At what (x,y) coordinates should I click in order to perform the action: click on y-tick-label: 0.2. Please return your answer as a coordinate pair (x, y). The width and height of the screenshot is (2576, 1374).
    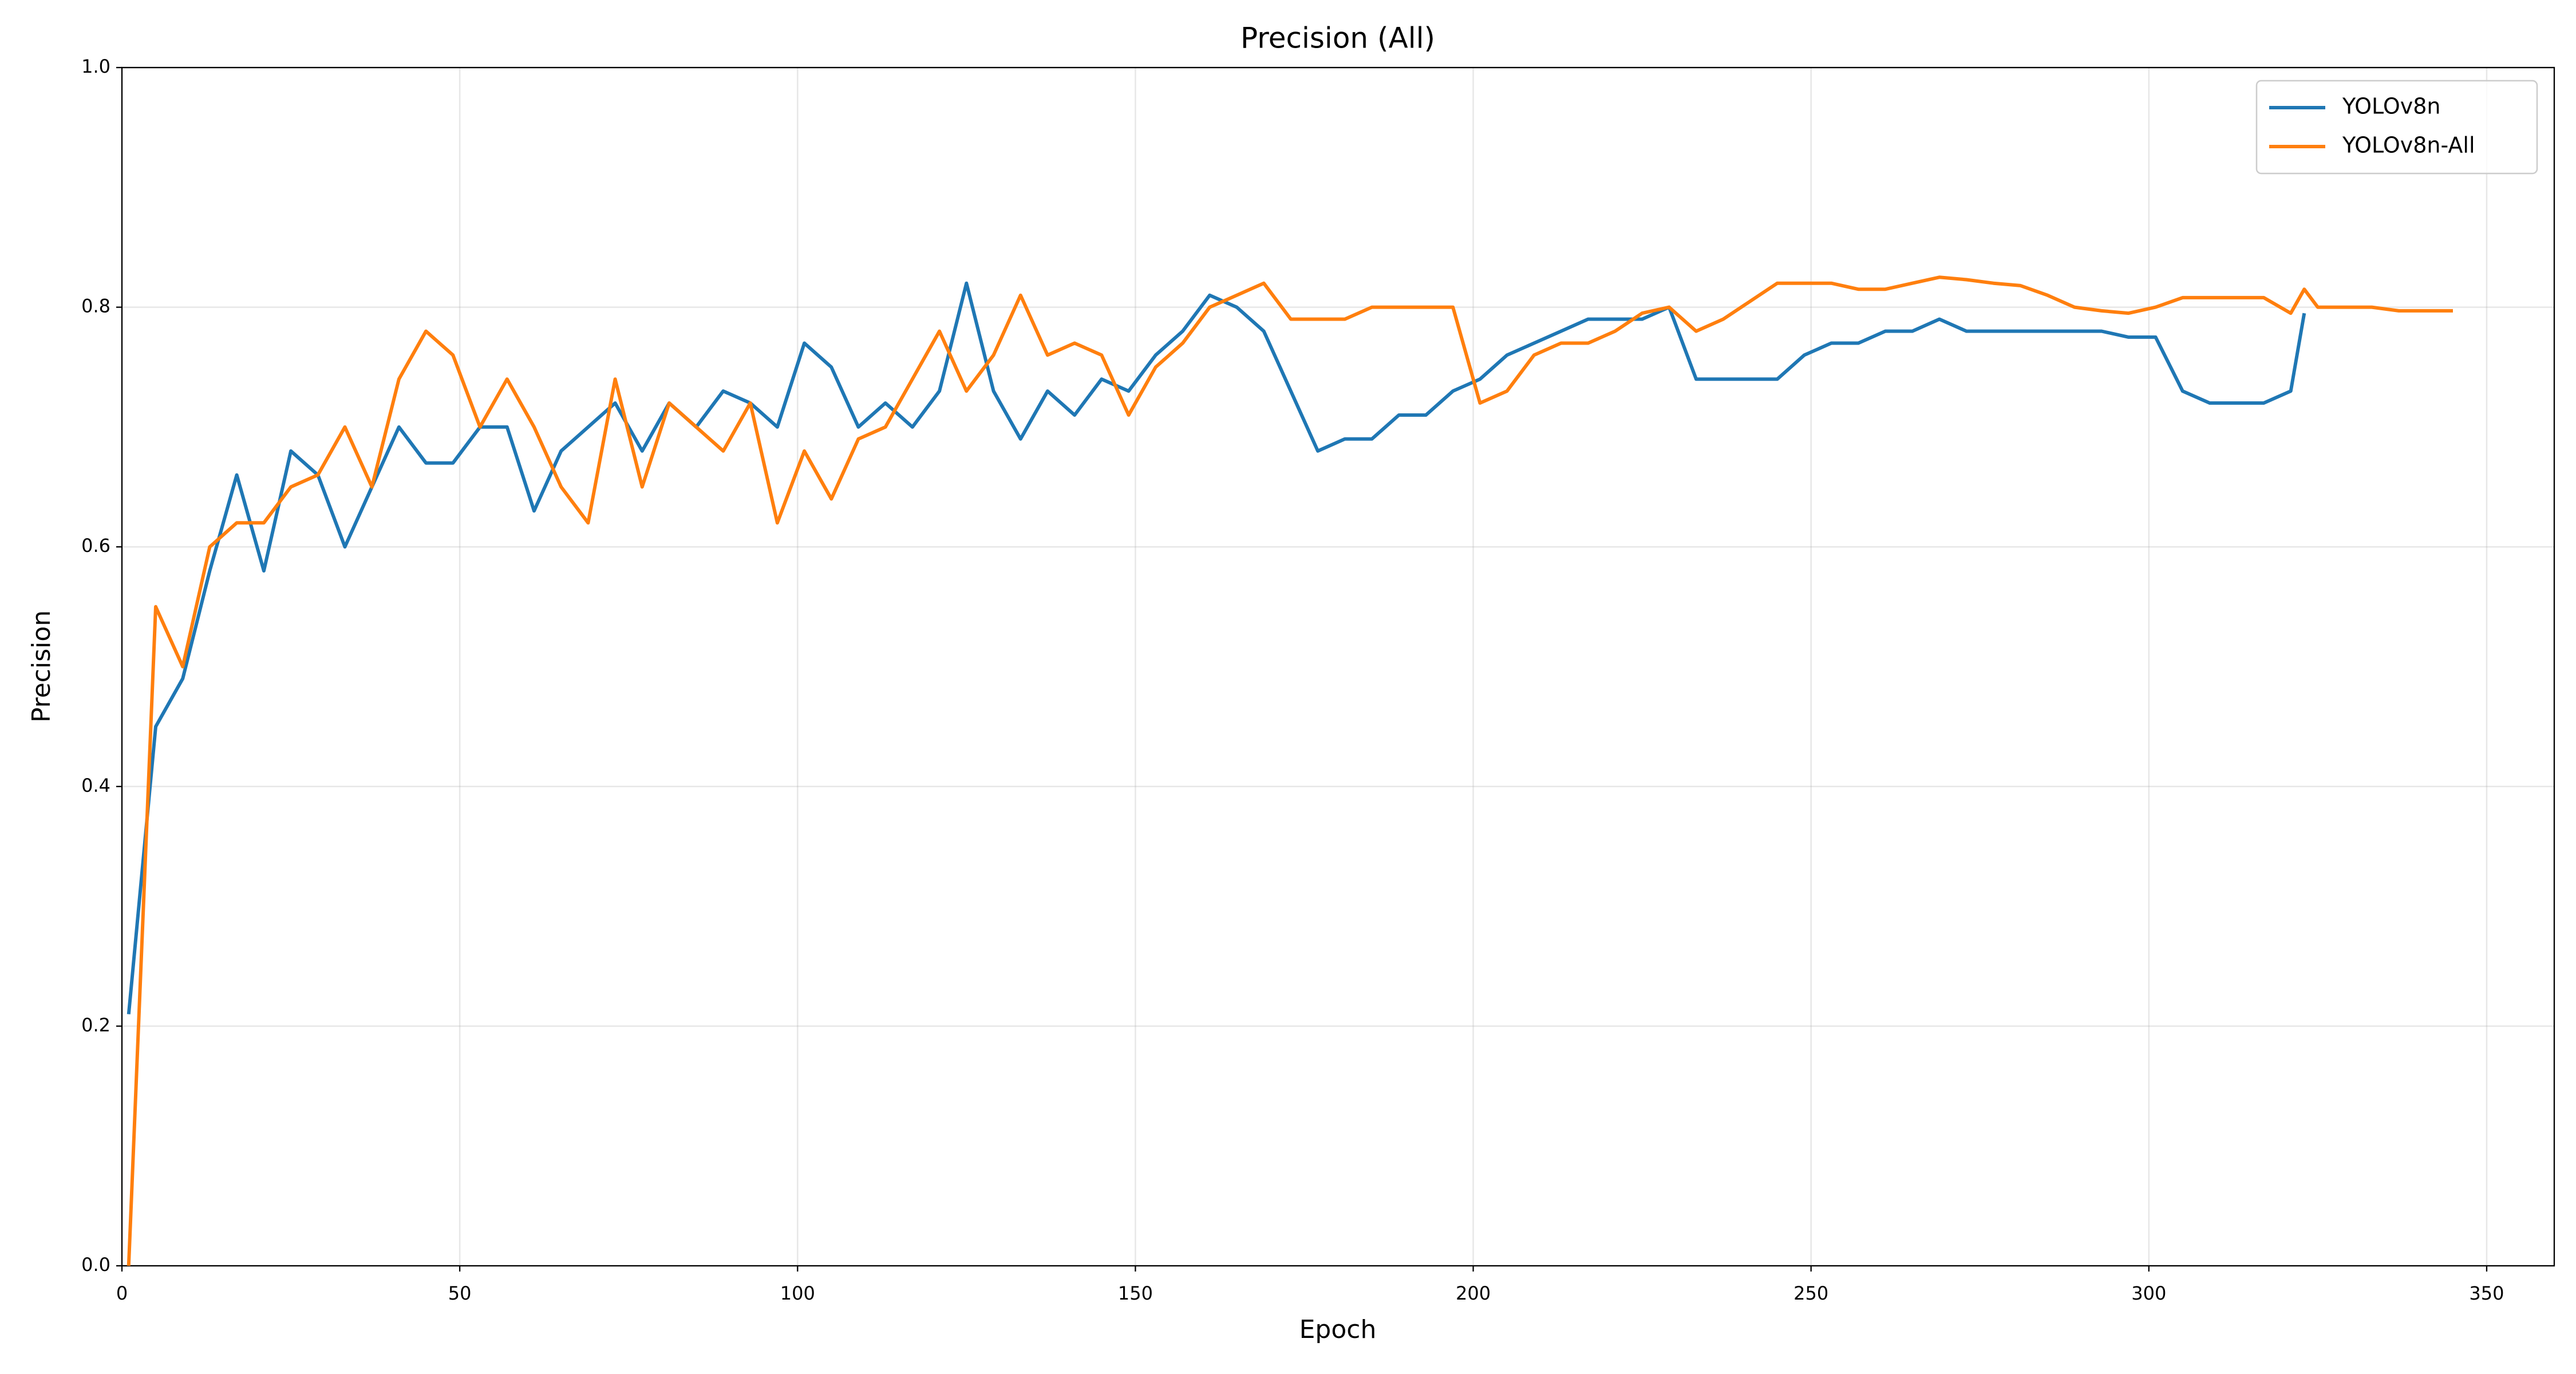
    Looking at the image, I should click on (95, 1025).